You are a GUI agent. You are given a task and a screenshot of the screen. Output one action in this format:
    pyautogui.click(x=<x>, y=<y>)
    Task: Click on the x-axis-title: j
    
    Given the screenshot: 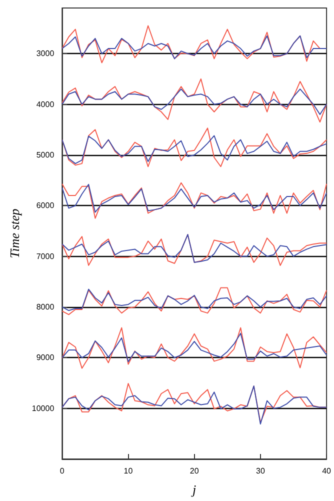 What is the action you would take?
    pyautogui.click(x=193, y=489)
    